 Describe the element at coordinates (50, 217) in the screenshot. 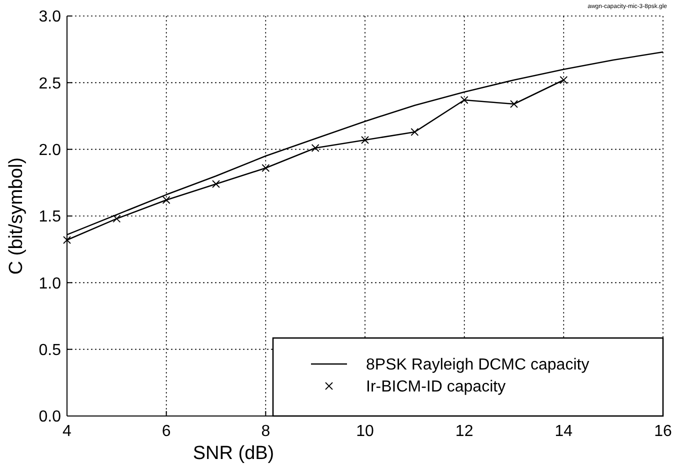

I see `y-tick-label: 1.5` at that location.